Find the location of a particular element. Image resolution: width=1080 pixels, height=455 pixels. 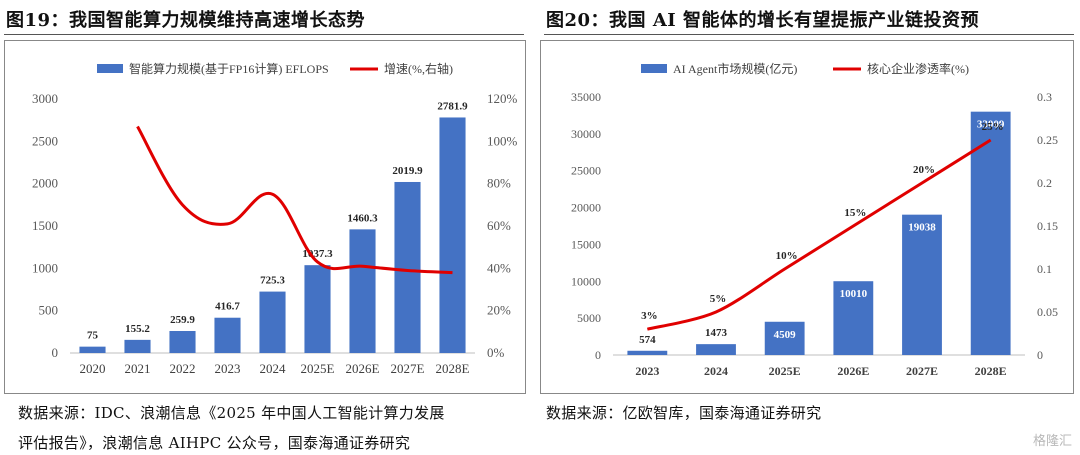

right-y2-tick-label: 0 is located at coordinates (1040, 355).